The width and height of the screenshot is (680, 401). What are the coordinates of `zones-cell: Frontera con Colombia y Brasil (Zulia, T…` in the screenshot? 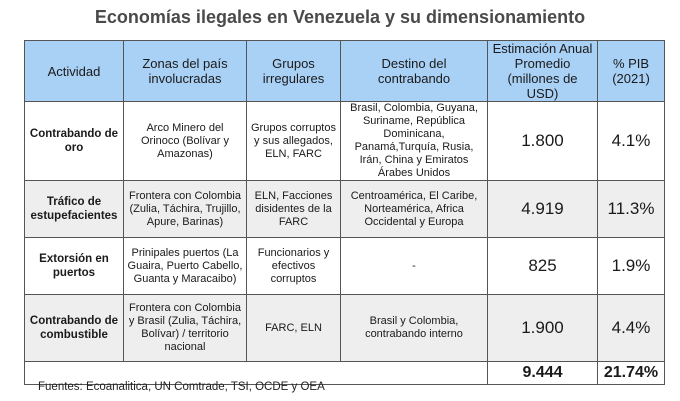 It's located at (185, 328).